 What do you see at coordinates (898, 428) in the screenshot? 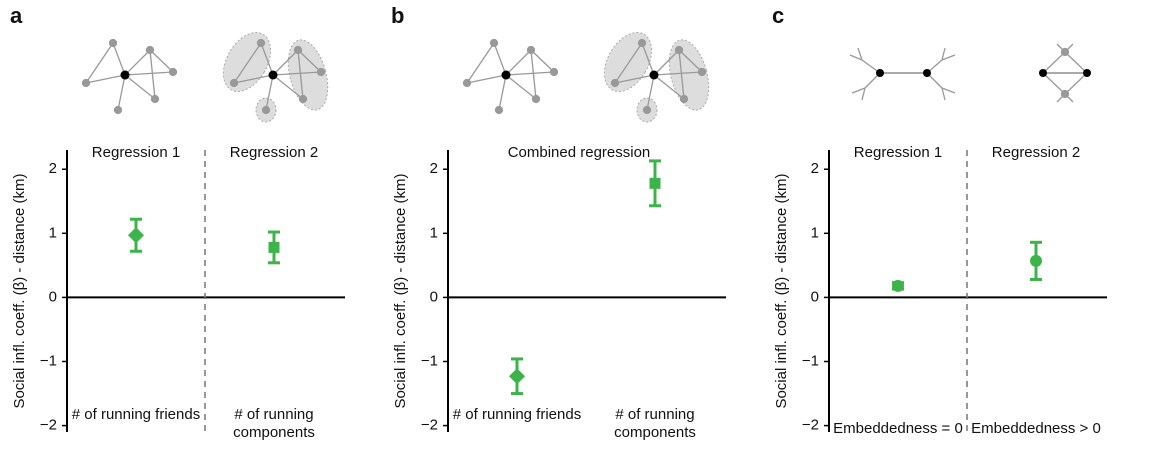
I see `category-label: Embeddedness = 0` at bounding box center [898, 428].